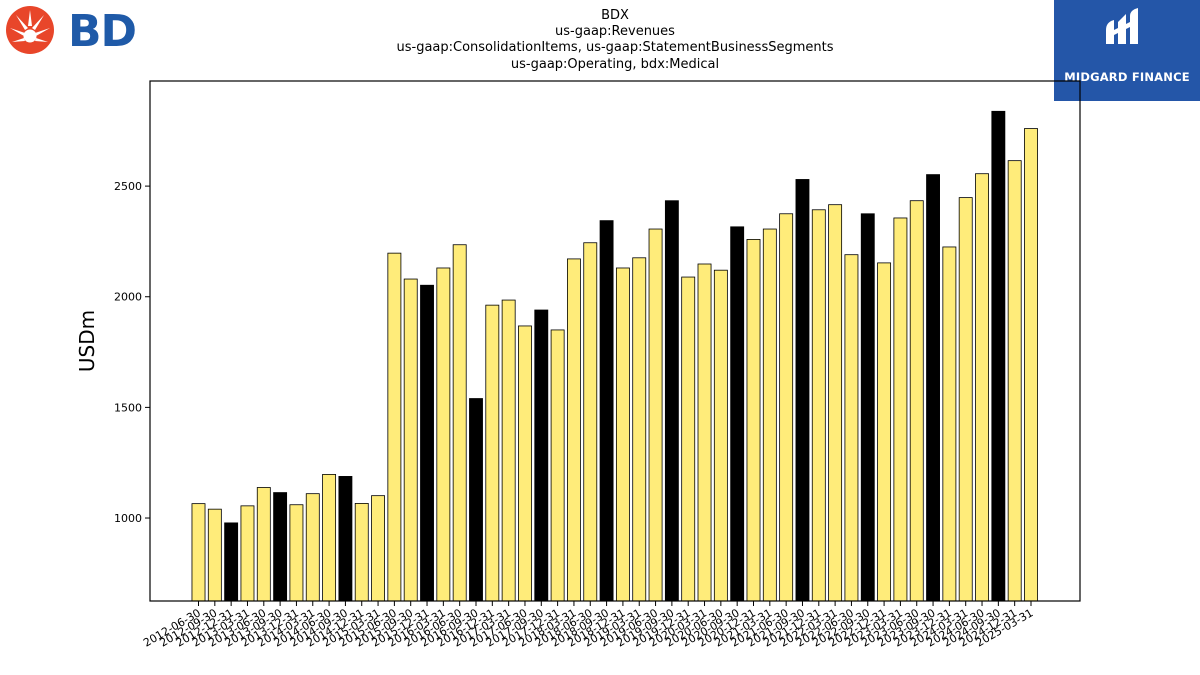 The image size is (1200, 675). What do you see at coordinates (1127, 50) in the screenshot?
I see `midgard-finance-logo: MIDGARD FINANCE` at bounding box center [1127, 50].